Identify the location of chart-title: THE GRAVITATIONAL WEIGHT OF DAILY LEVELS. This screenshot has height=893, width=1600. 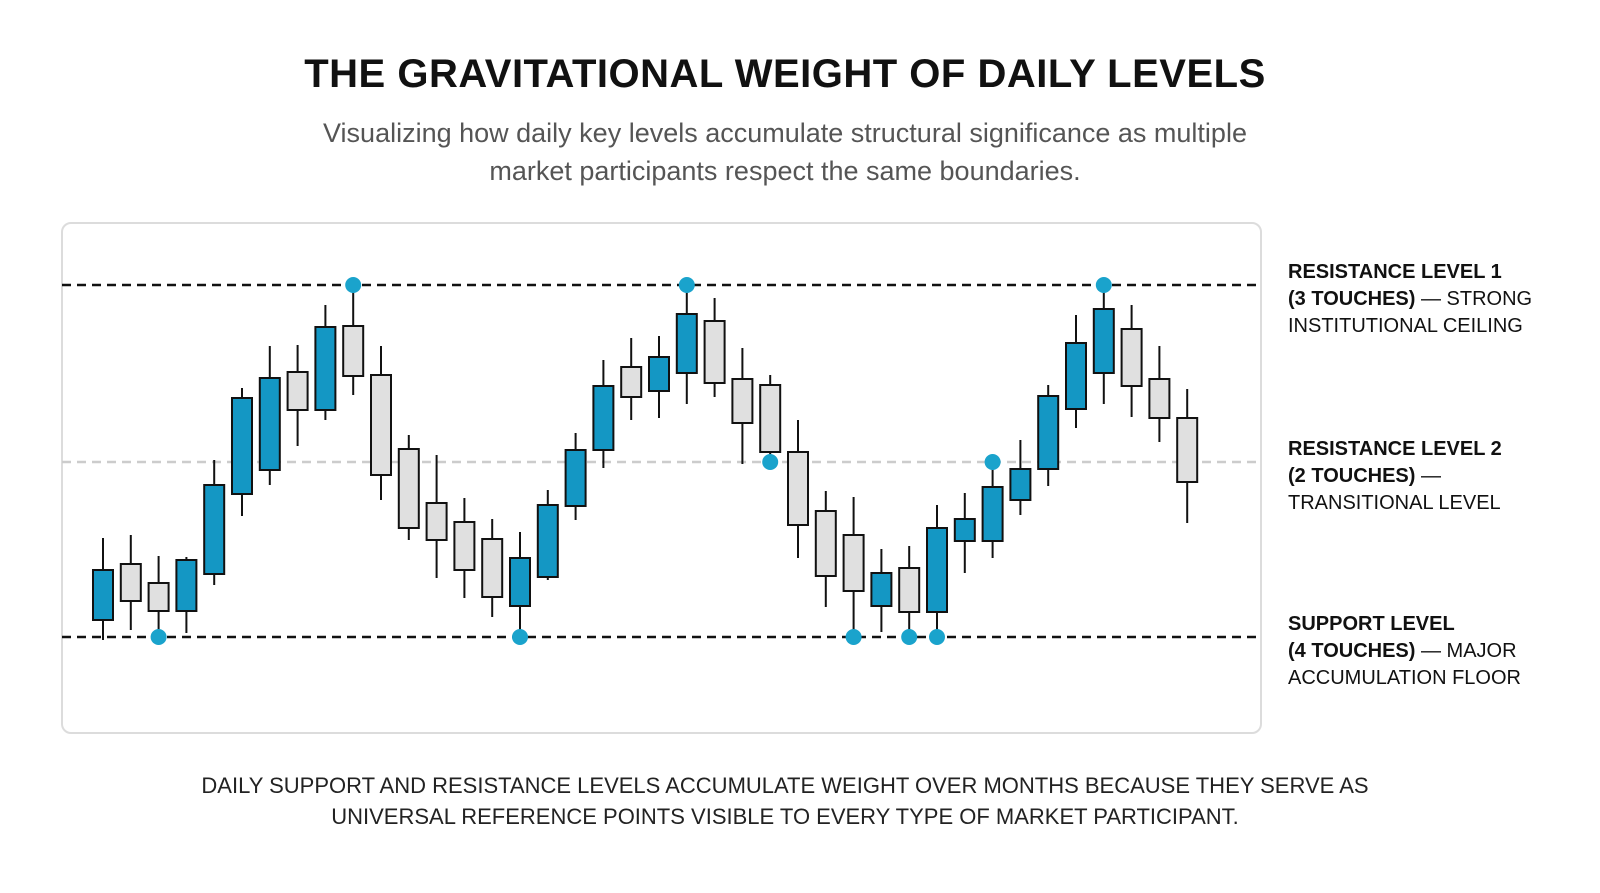
(785, 74).